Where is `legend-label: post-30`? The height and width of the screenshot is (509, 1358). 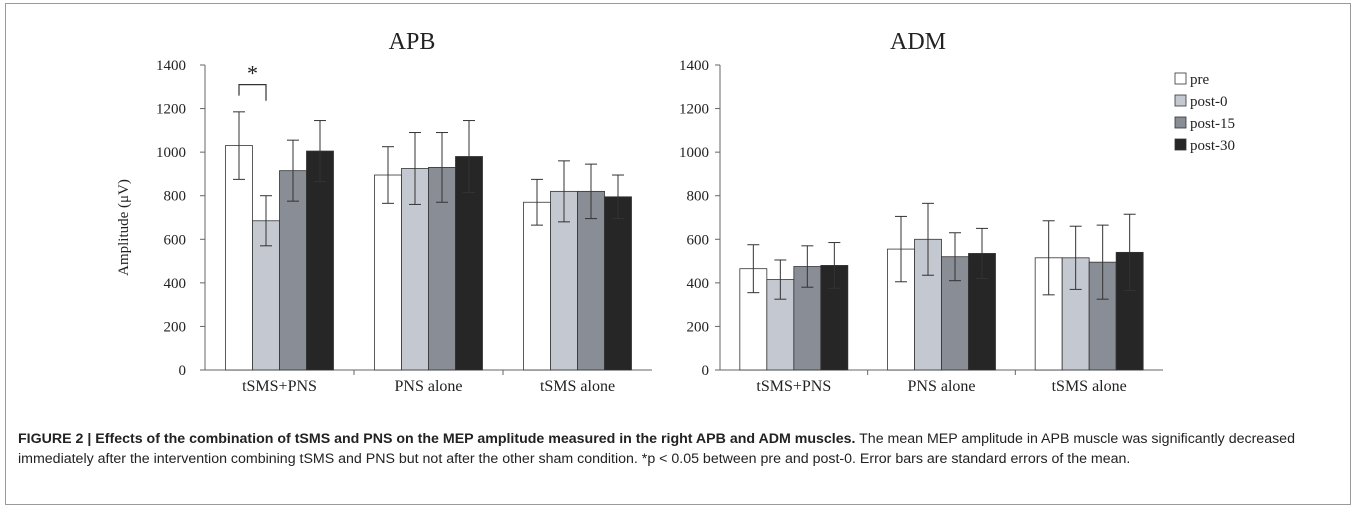 legend-label: post-30 is located at coordinates (1212, 146).